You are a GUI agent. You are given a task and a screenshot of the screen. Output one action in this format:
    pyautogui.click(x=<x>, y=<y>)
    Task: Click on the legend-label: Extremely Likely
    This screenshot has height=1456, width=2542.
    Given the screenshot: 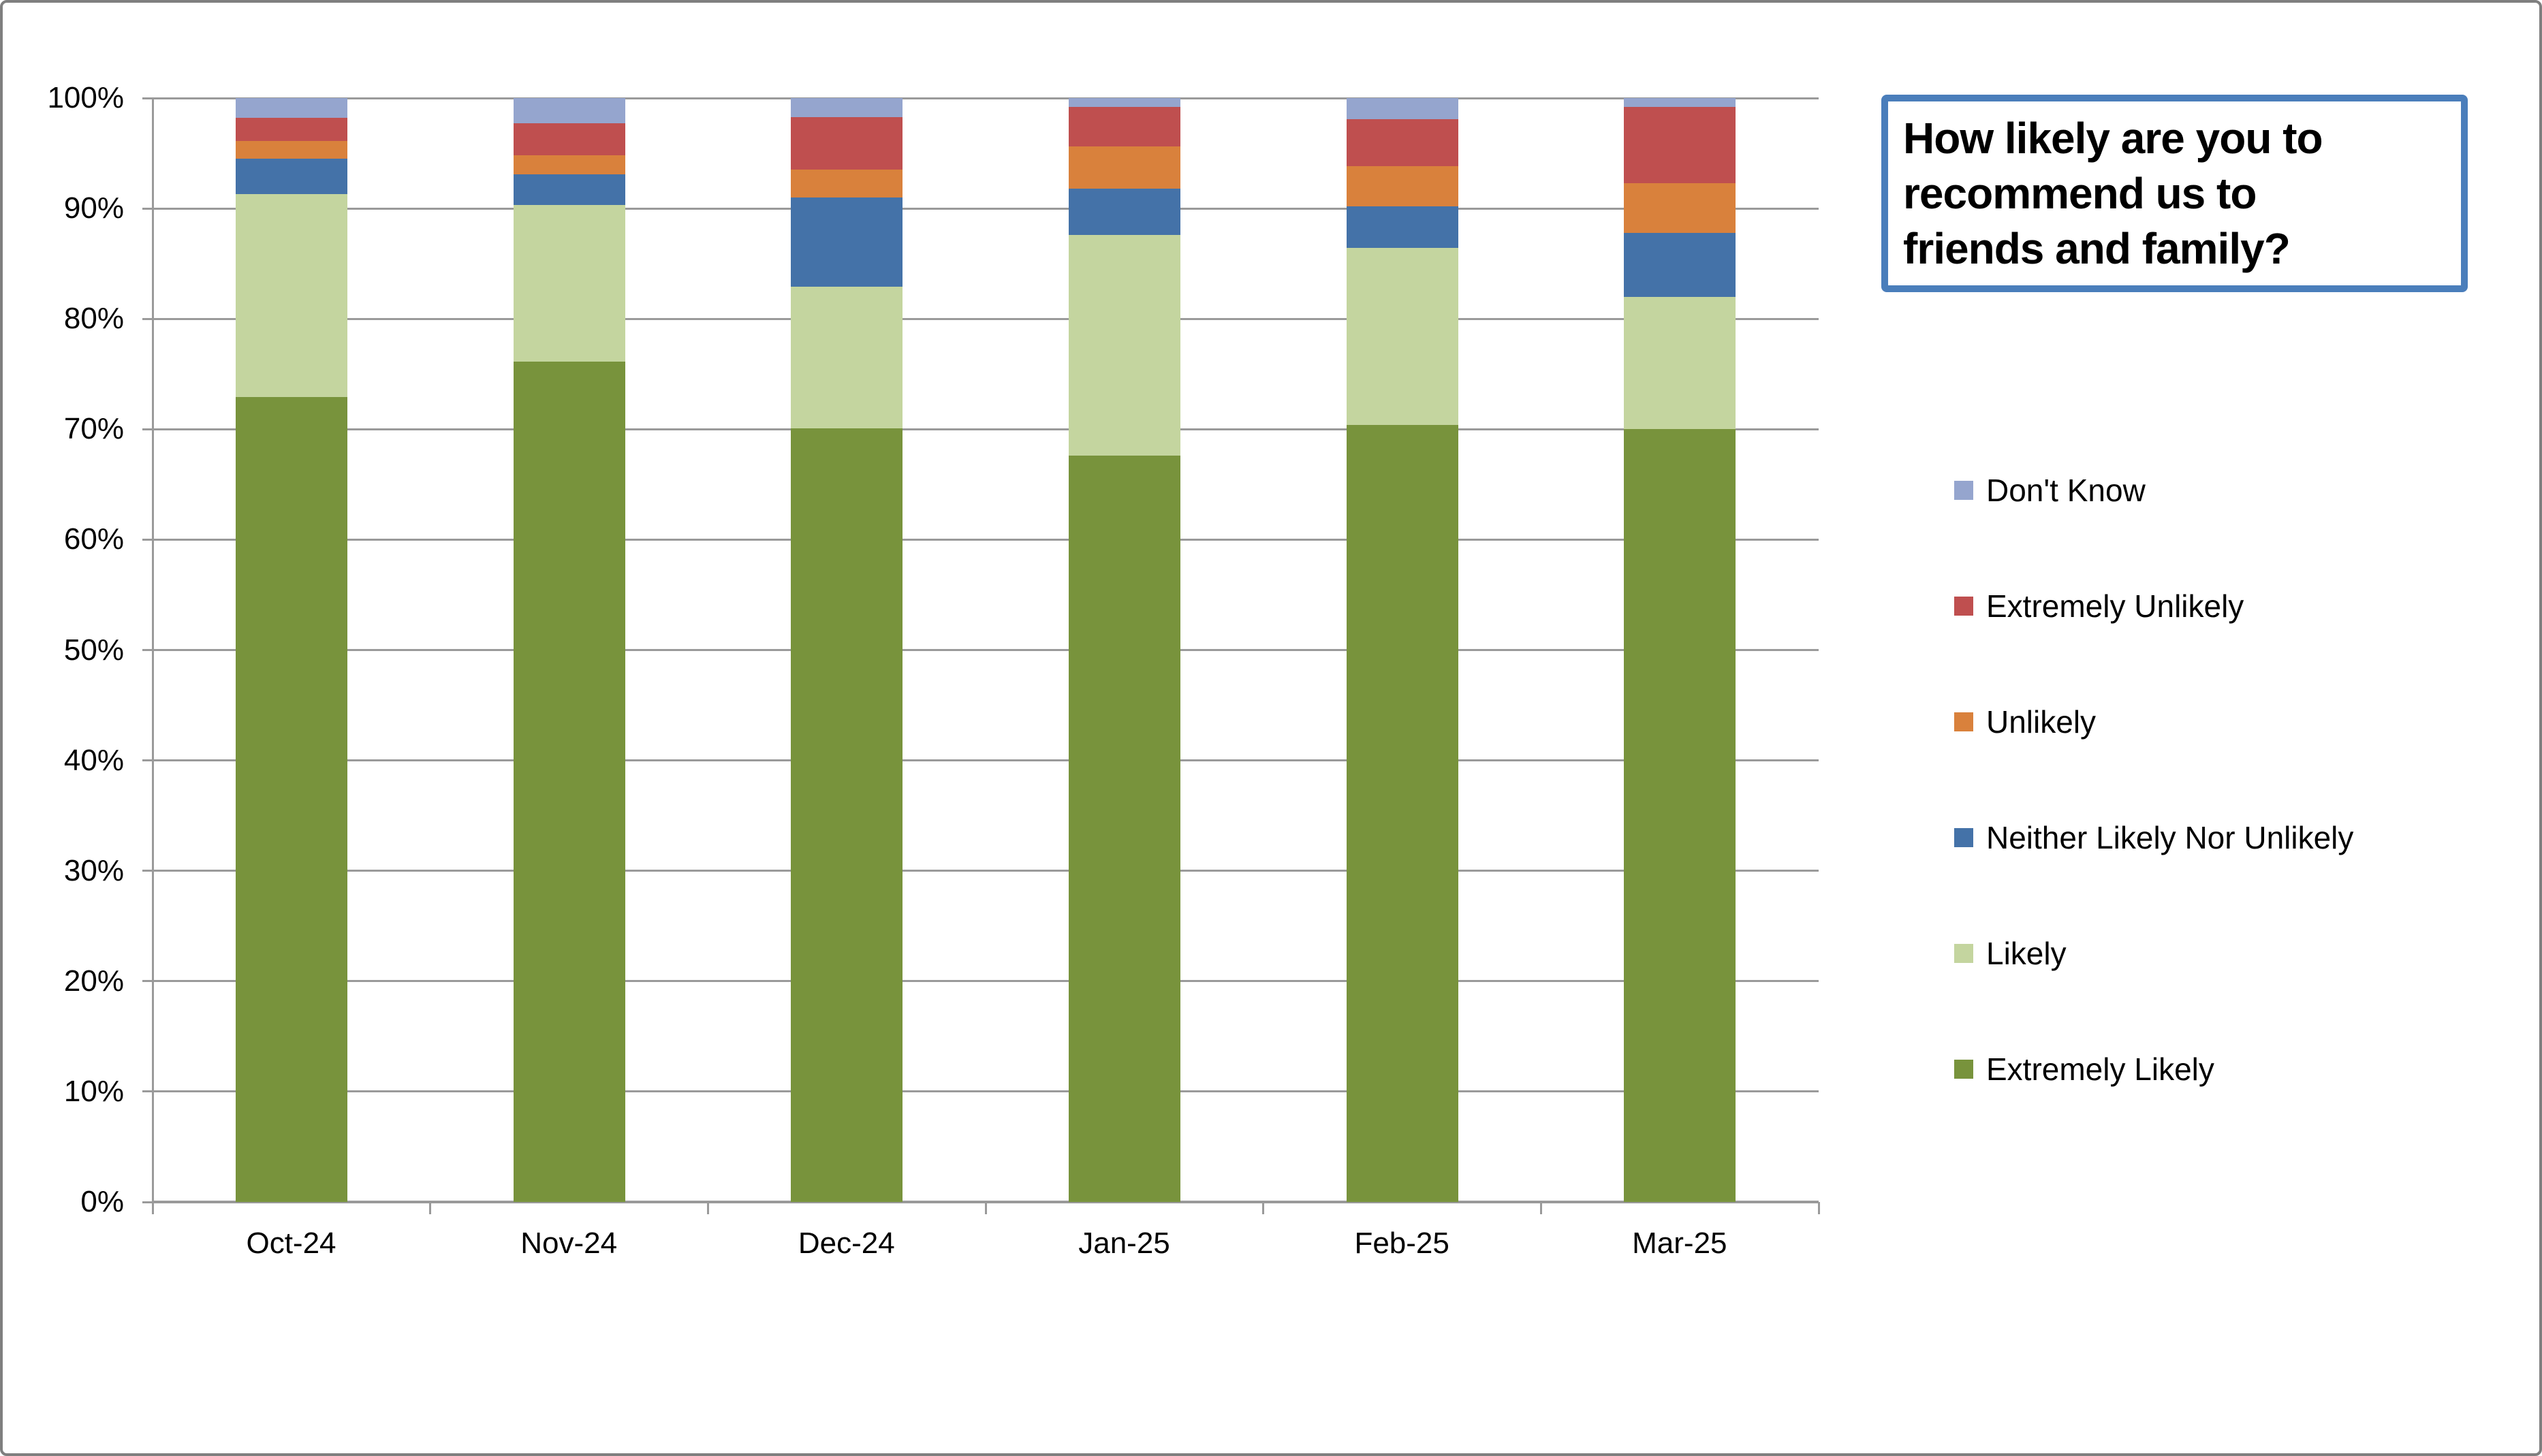 What is the action you would take?
    pyautogui.click(x=2100, y=1069)
    